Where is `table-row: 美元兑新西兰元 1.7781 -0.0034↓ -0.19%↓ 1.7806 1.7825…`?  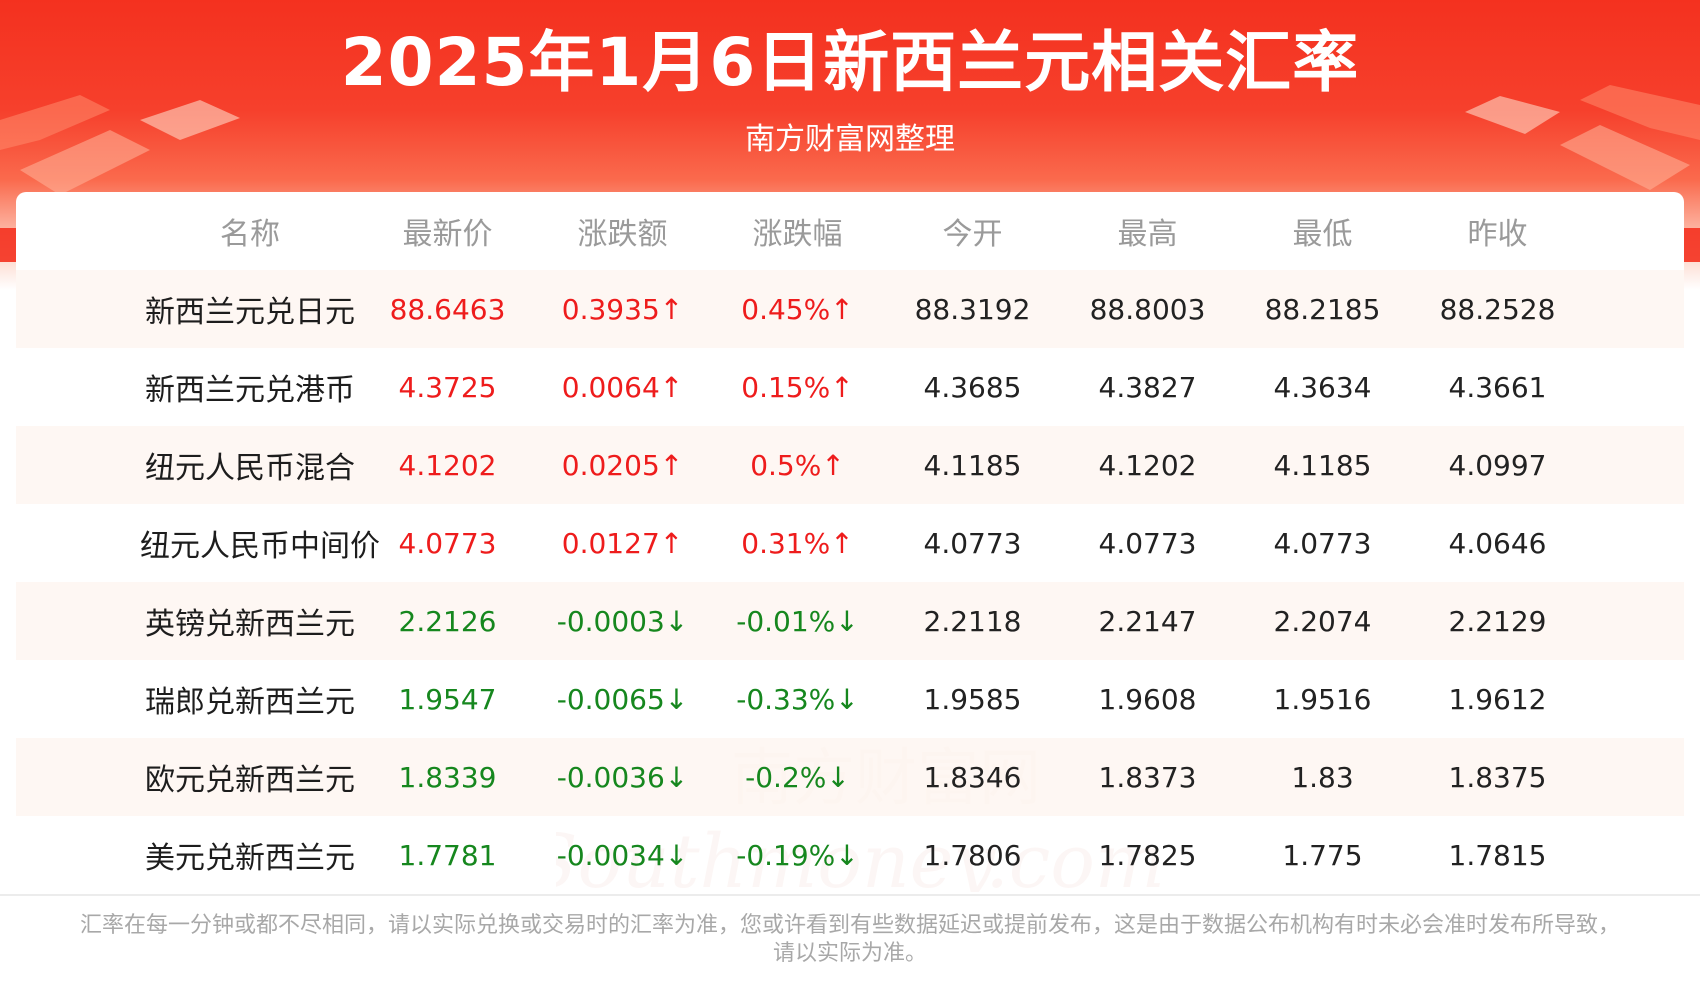
table-row: 美元兑新西兰元 1.7781 -0.0034↓ -0.19%↓ 1.7806 1.7825… is located at coordinates (850, 854).